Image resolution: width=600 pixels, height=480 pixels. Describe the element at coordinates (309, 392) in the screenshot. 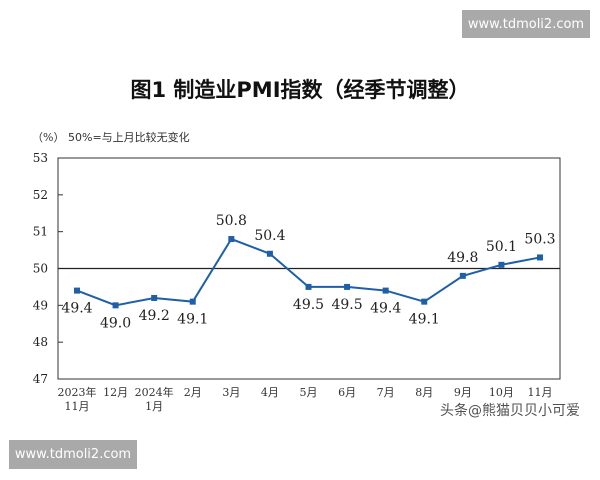

I see `x-tick-label: 5月` at that location.